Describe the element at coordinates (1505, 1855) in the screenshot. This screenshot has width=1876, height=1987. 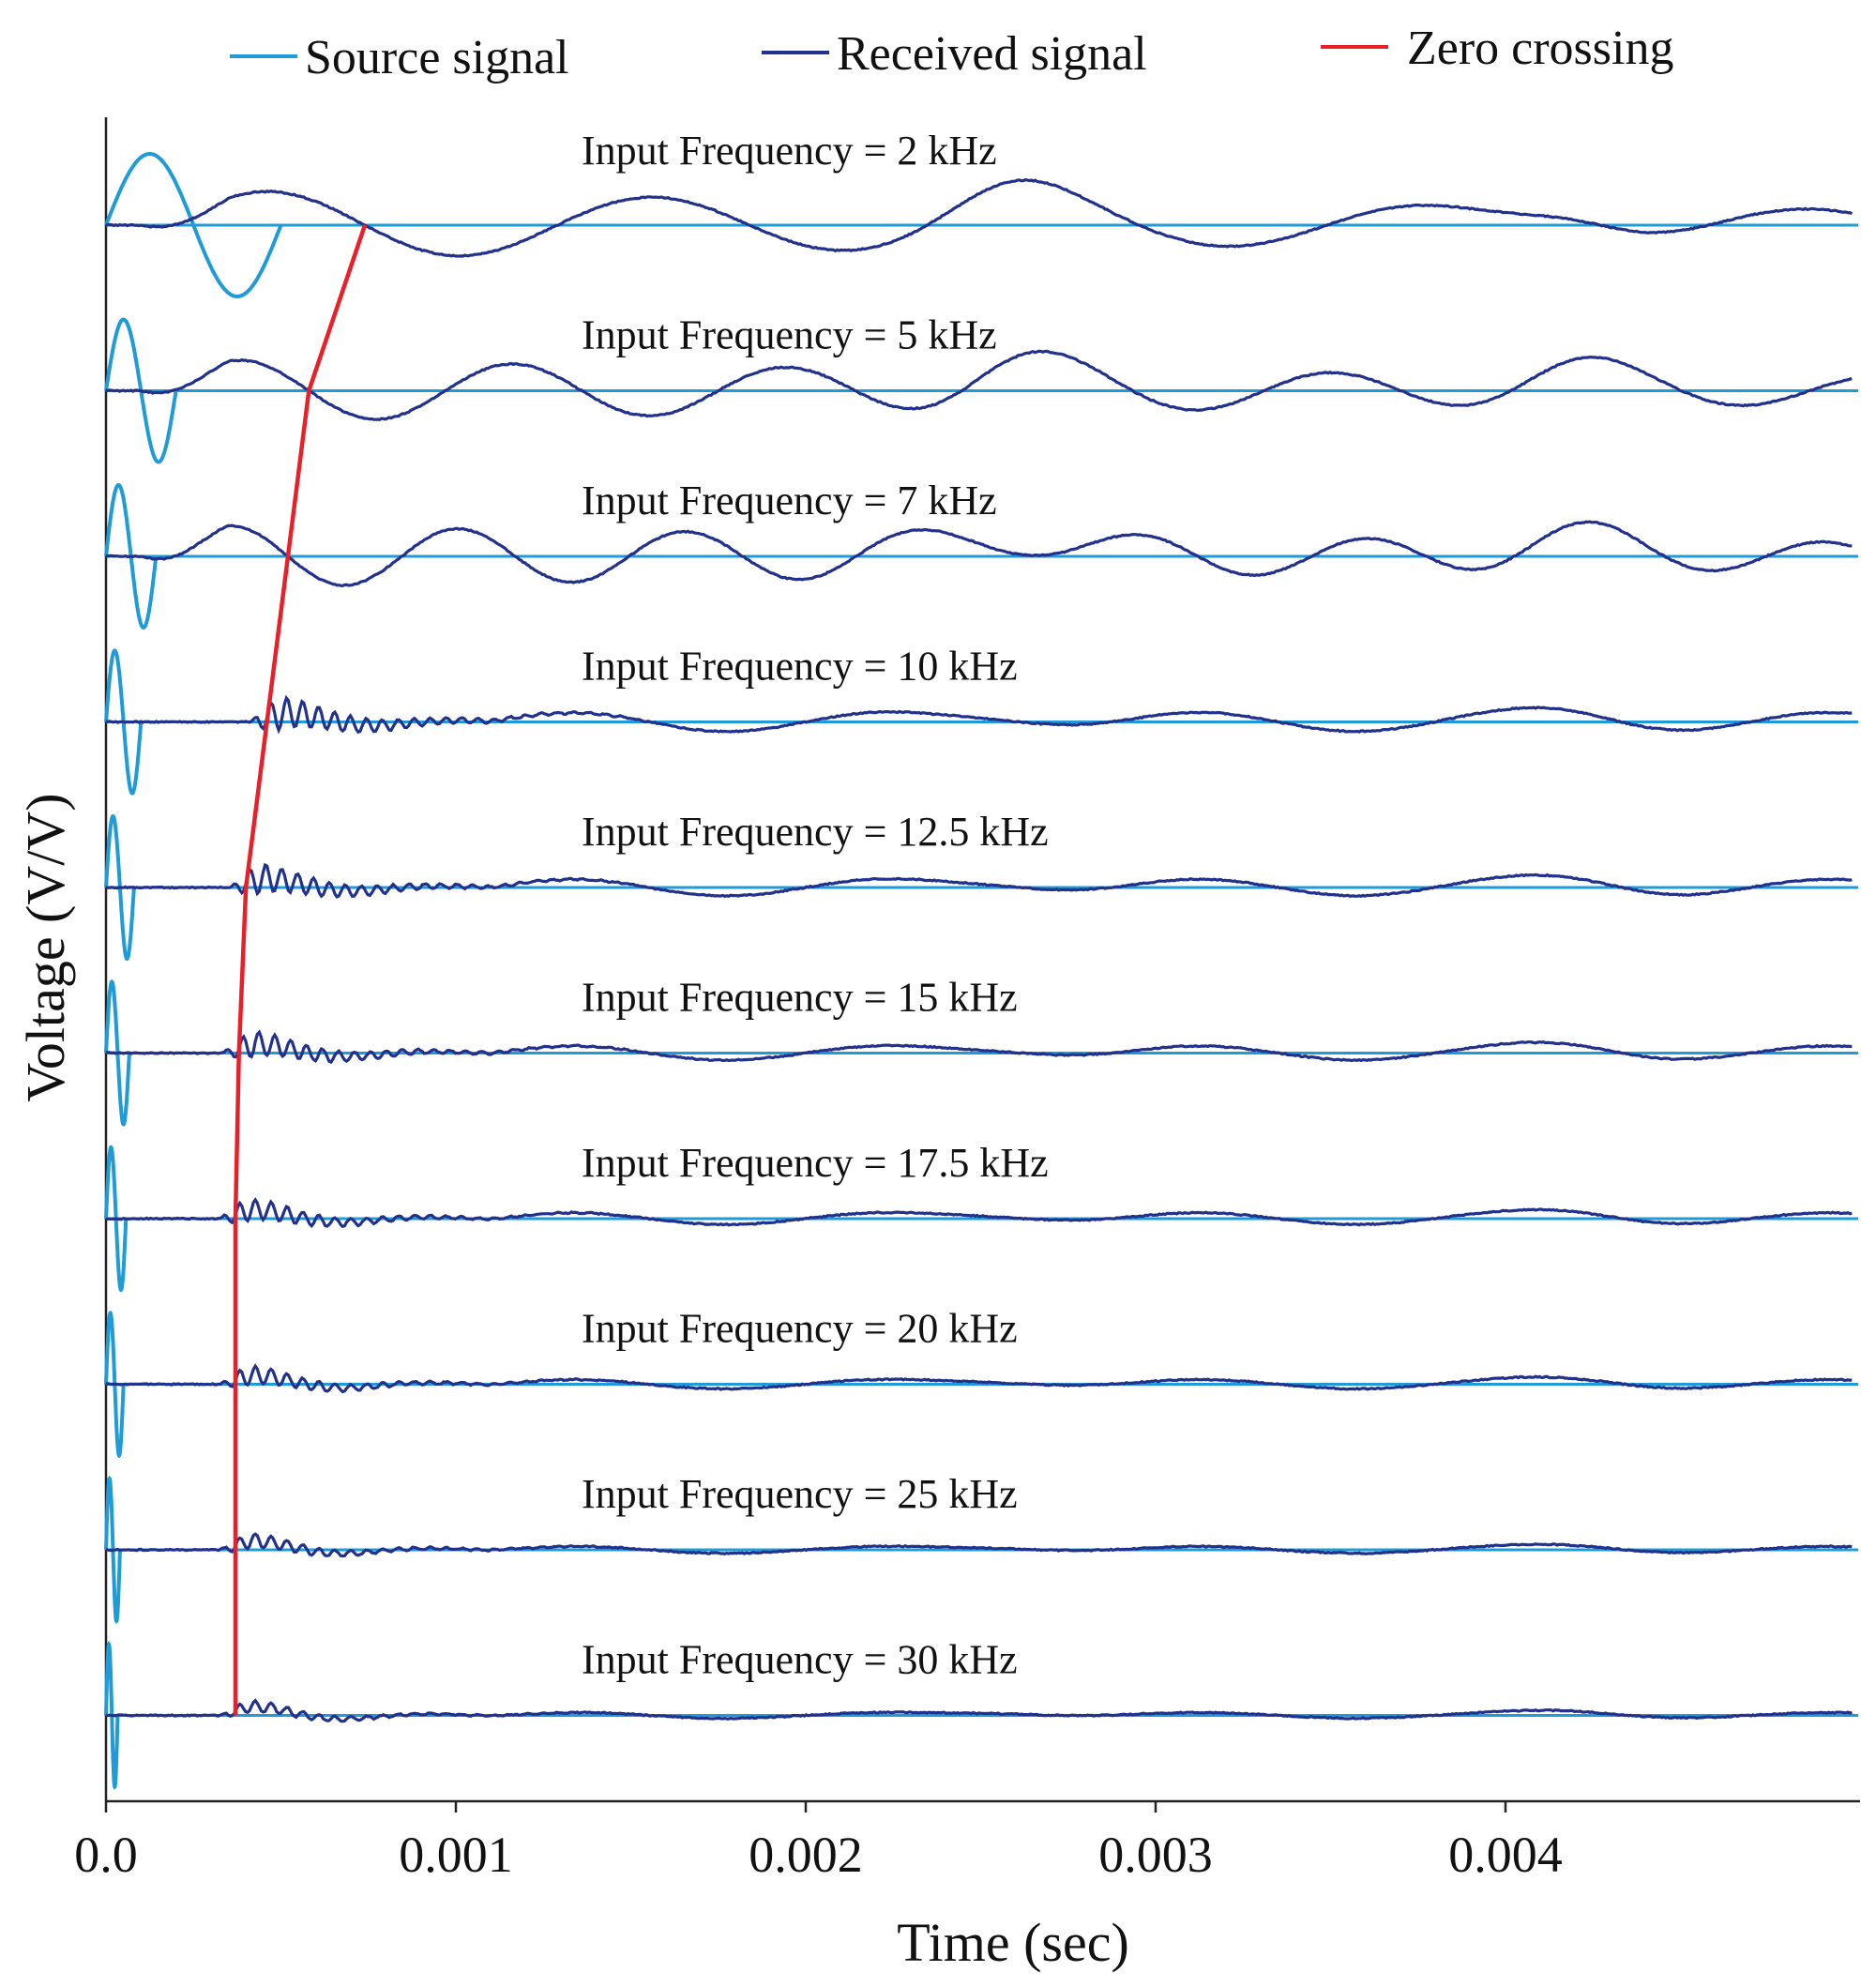
I see `x-tick-label: 0.004` at that location.